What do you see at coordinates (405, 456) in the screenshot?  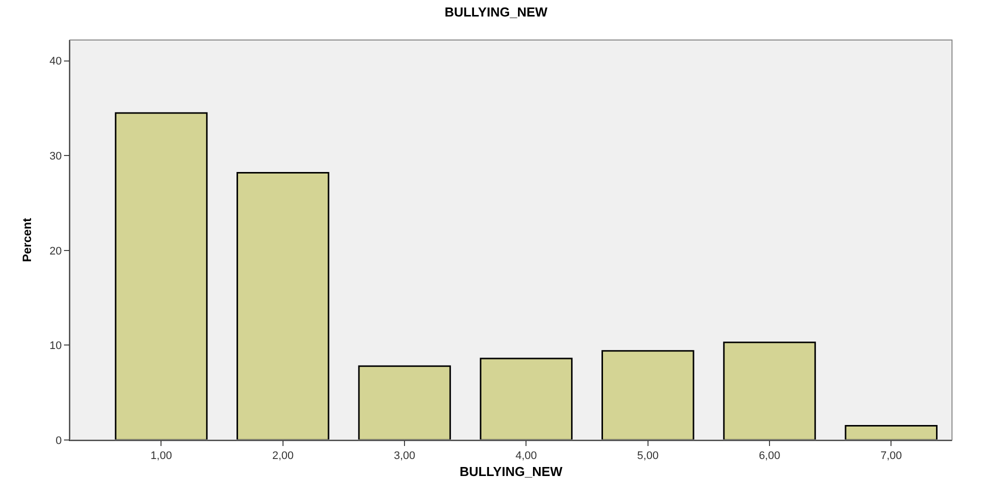 I see `x-tick-label: 3,00` at bounding box center [405, 456].